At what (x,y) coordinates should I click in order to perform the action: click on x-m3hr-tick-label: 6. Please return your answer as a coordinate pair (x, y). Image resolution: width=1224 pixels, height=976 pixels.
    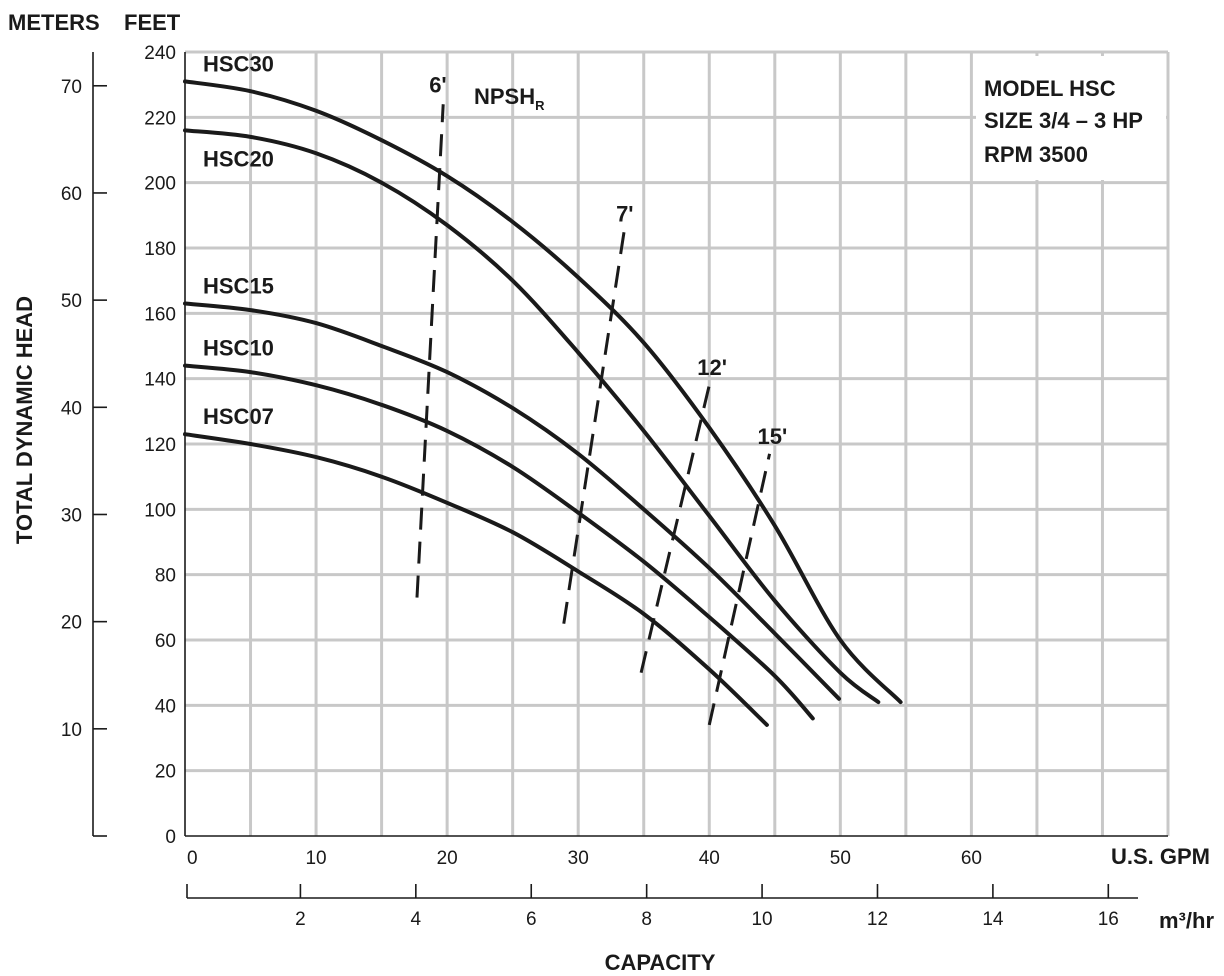
    Looking at the image, I should click on (531, 919).